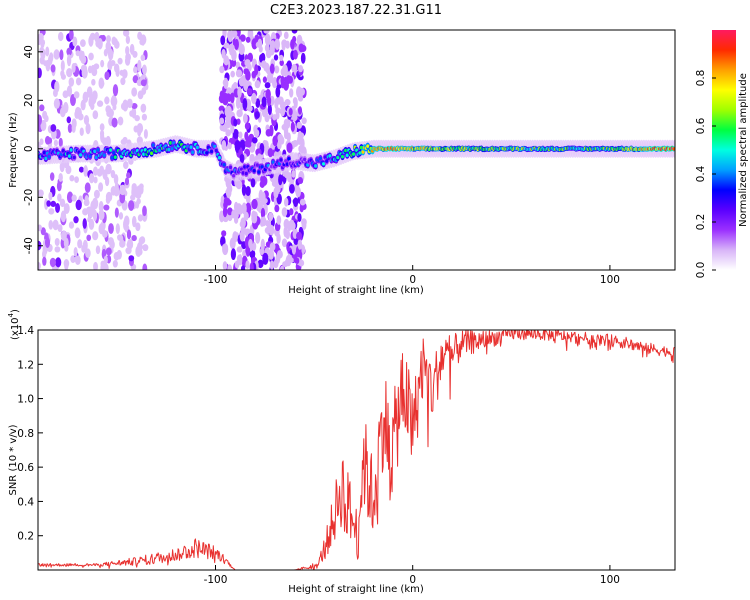 This screenshot has height=600, width=750. Describe the element at coordinates (412, 280) in the screenshot. I see `x-tick-label: 0` at that location.